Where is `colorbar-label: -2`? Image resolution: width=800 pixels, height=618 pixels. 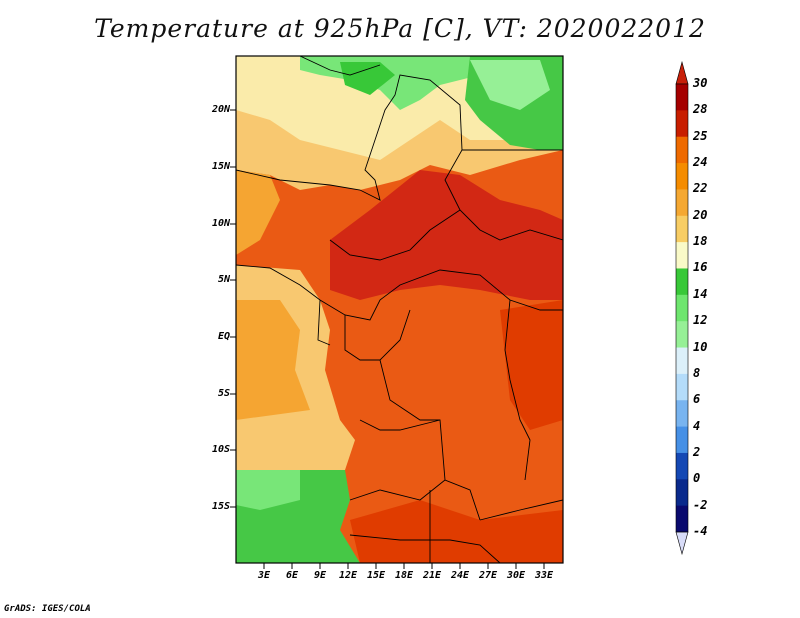
colorbar-label: -2 is located at coordinates (700, 504).